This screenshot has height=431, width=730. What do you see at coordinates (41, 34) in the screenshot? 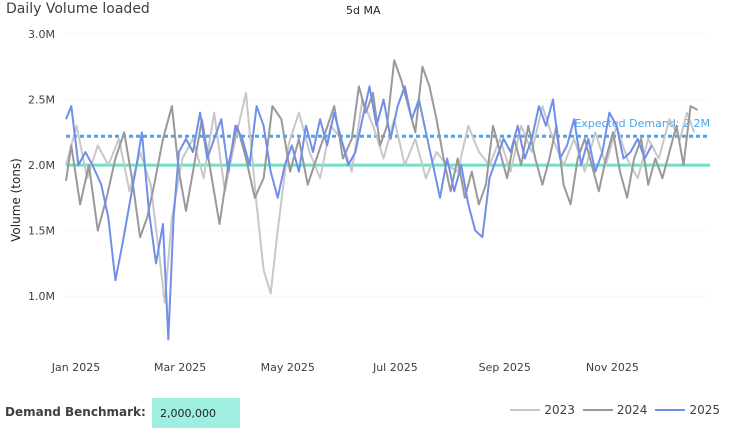
I see `y-tick-label: 3.0M` at bounding box center [41, 34].